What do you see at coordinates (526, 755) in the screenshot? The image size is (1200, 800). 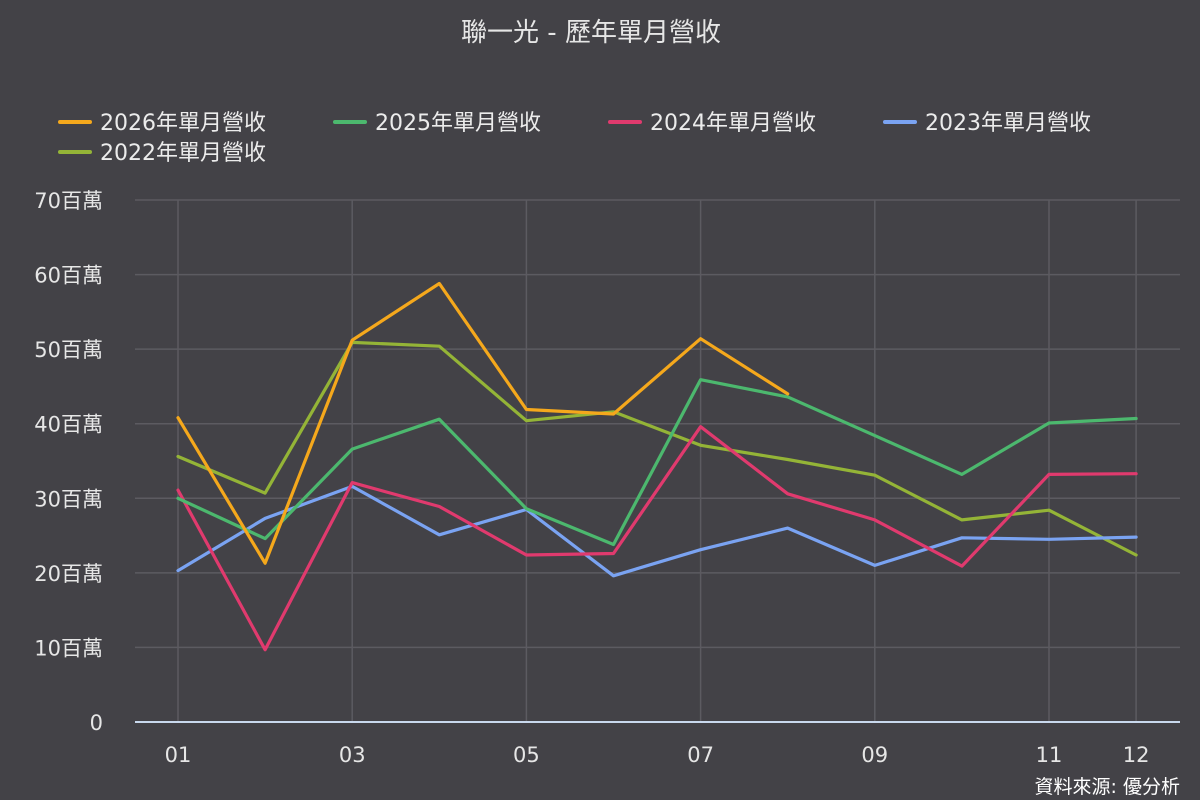 I see `x-tick-label: 05` at bounding box center [526, 755].